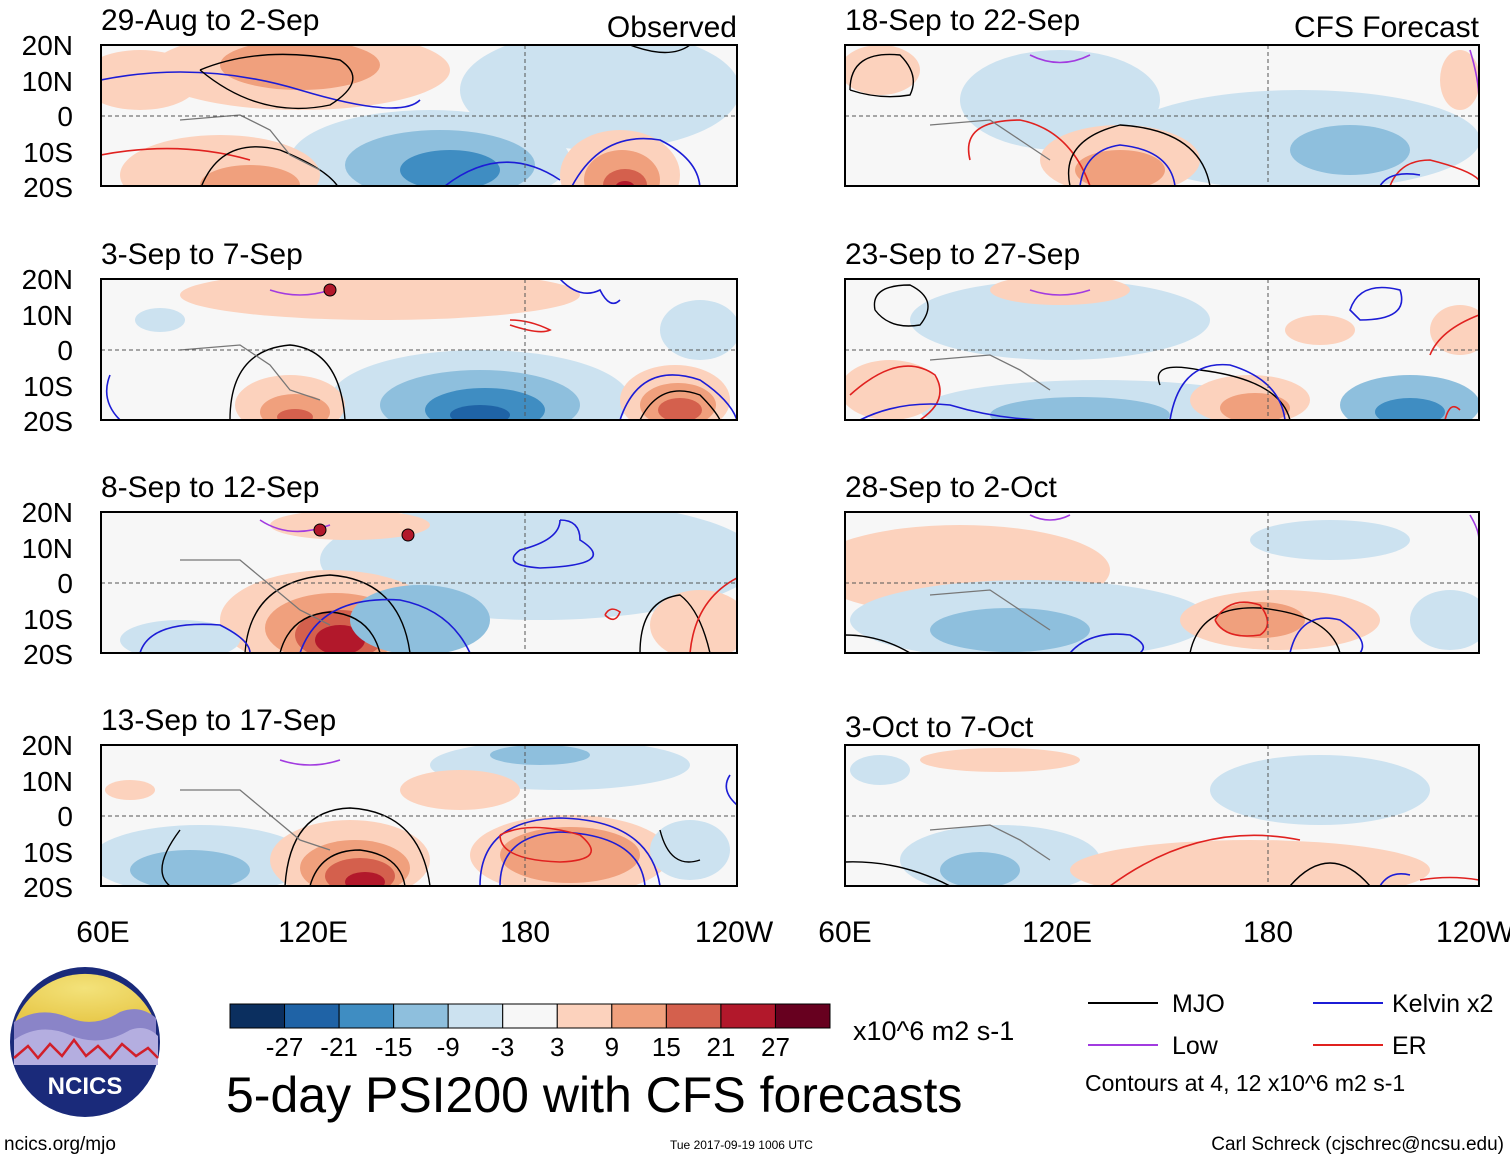 The width and height of the screenshot is (1510, 1159). What do you see at coordinates (502, 1047) in the screenshot?
I see `colorbar-tick-label: -3` at bounding box center [502, 1047].